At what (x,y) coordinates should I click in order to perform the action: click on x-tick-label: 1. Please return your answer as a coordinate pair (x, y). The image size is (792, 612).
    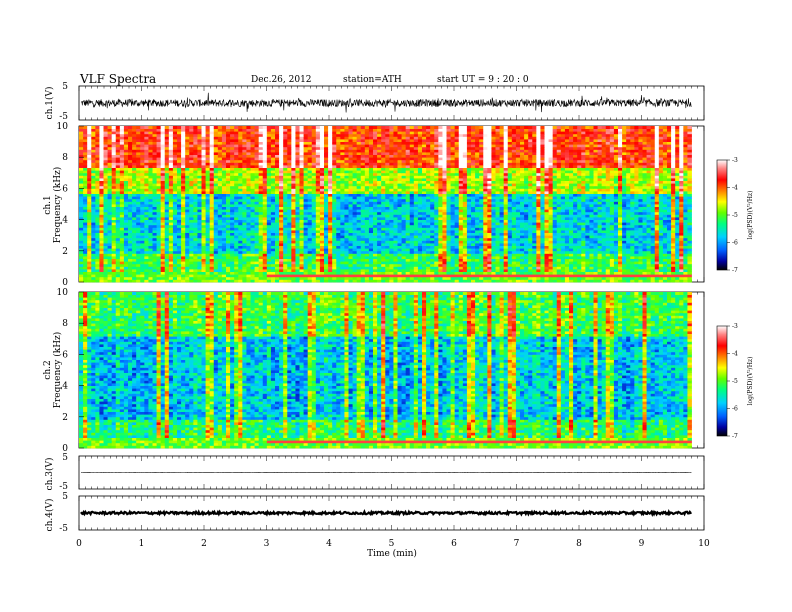
    Looking at the image, I should click on (142, 544).